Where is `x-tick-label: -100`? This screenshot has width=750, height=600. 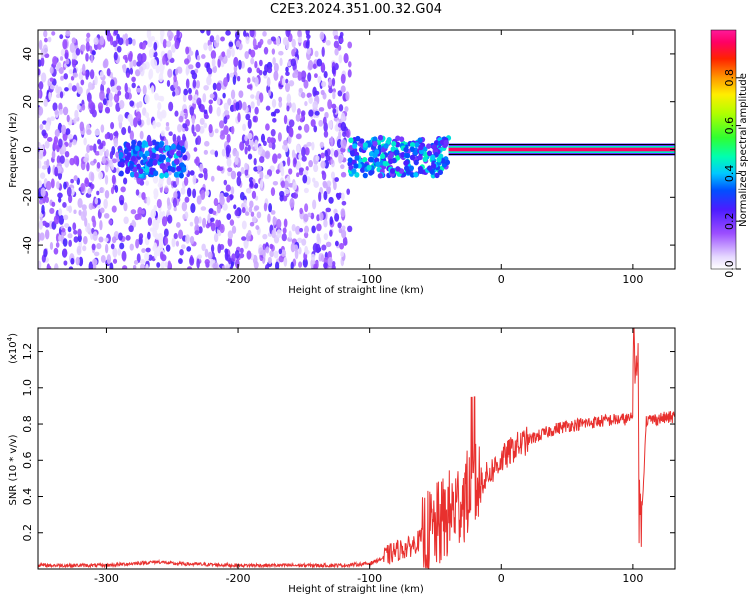
x-tick-label: -100 is located at coordinates (369, 279).